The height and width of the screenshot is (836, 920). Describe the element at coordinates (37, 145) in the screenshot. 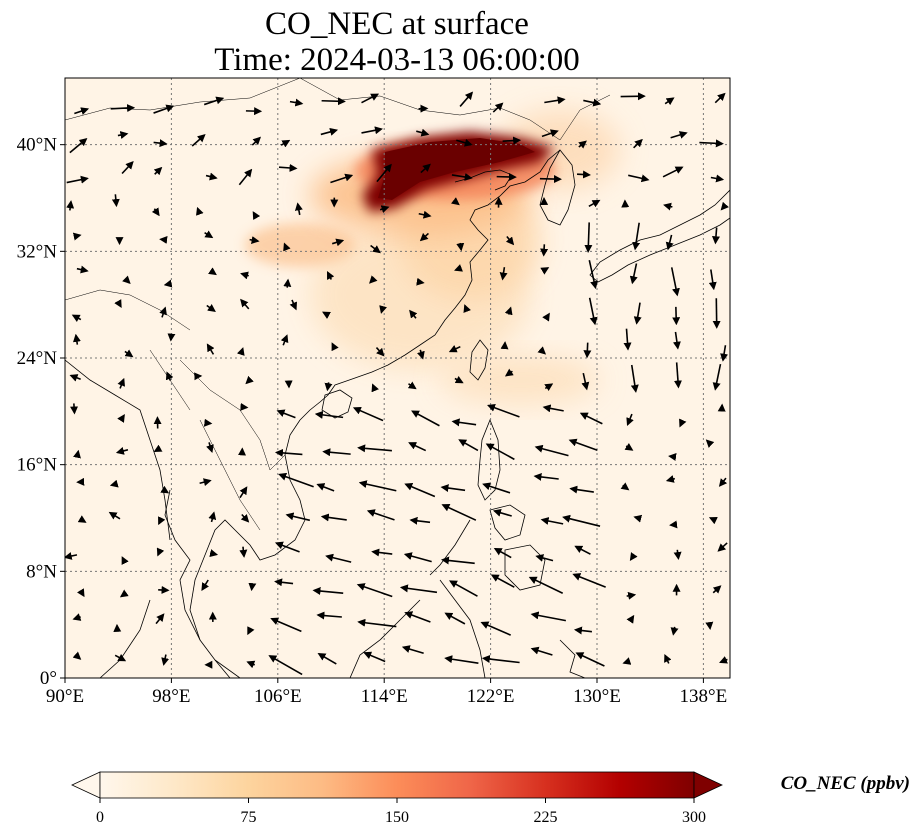

I see `lat-tick-label: 40°N` at that location.